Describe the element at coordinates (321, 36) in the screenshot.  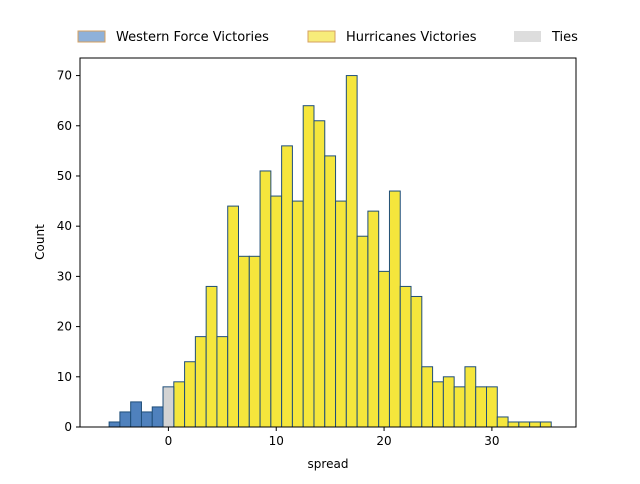
I see `legend-swatch-hurricanes` at that location.